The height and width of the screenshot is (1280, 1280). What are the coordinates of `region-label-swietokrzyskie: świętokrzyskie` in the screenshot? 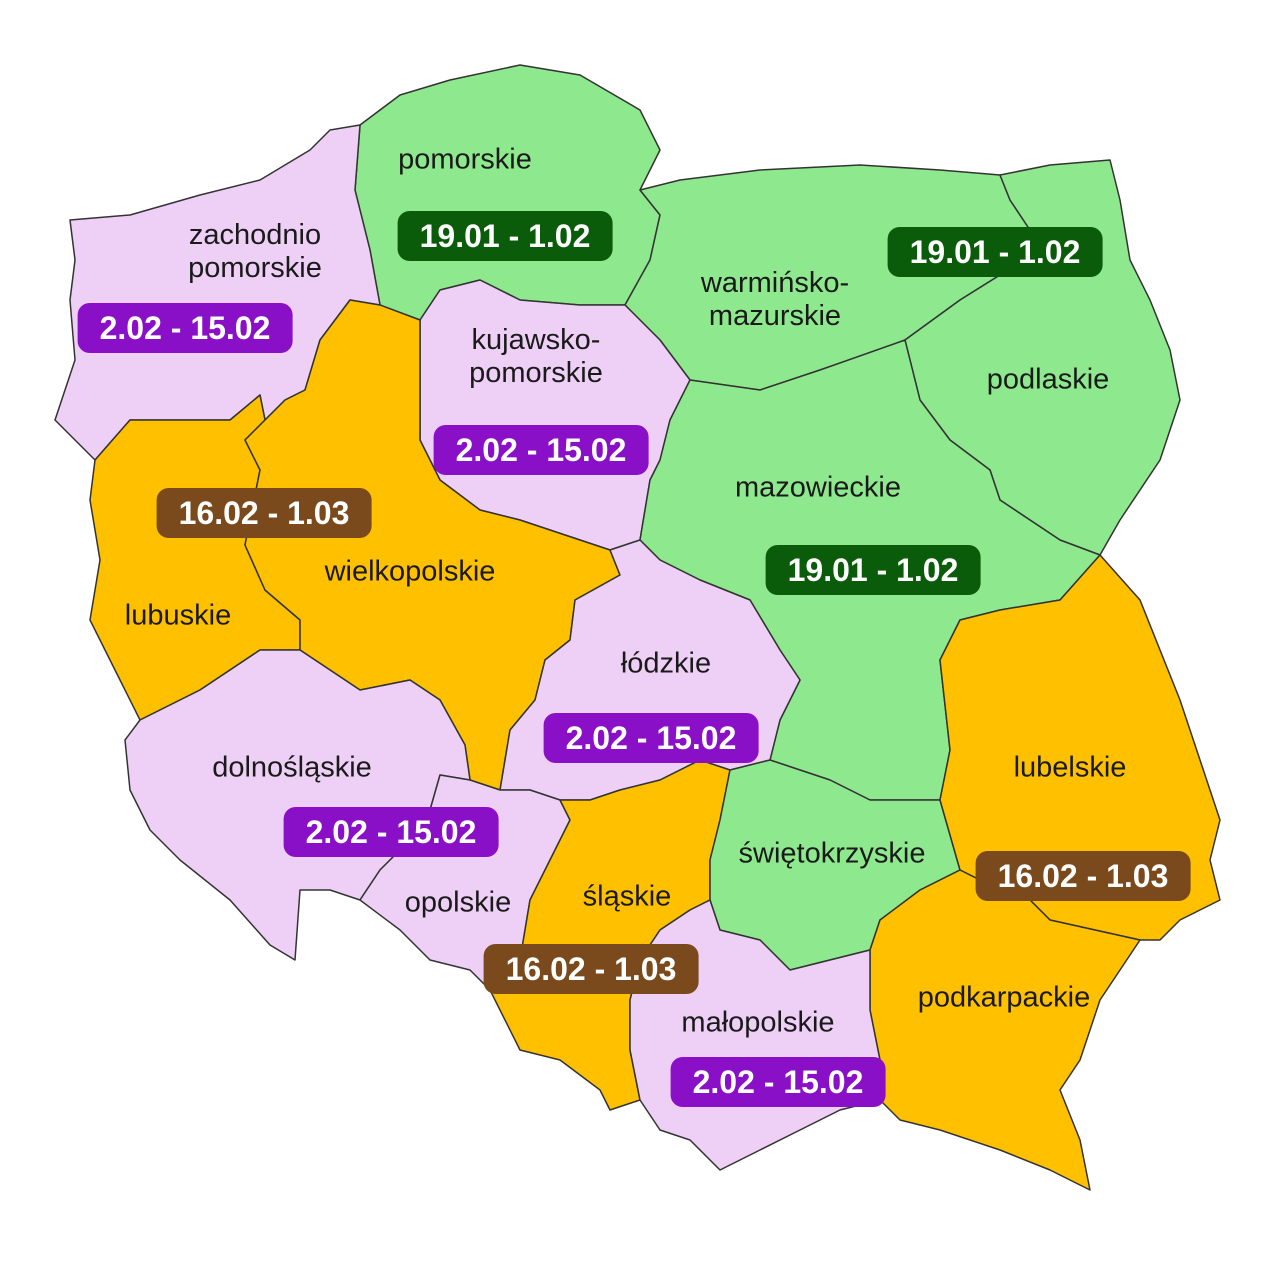 It's located at (832, 853).